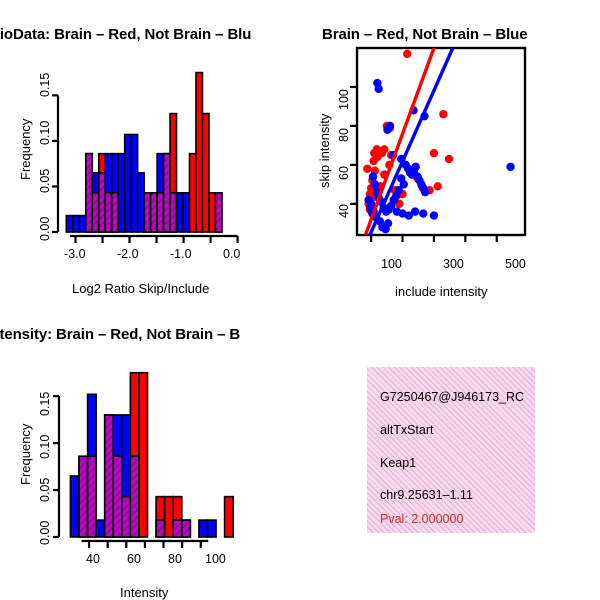  What do you see at coordinates (438, 144) in the screenshot?
I see `scatter-plot` at bounding box center [438, 144].